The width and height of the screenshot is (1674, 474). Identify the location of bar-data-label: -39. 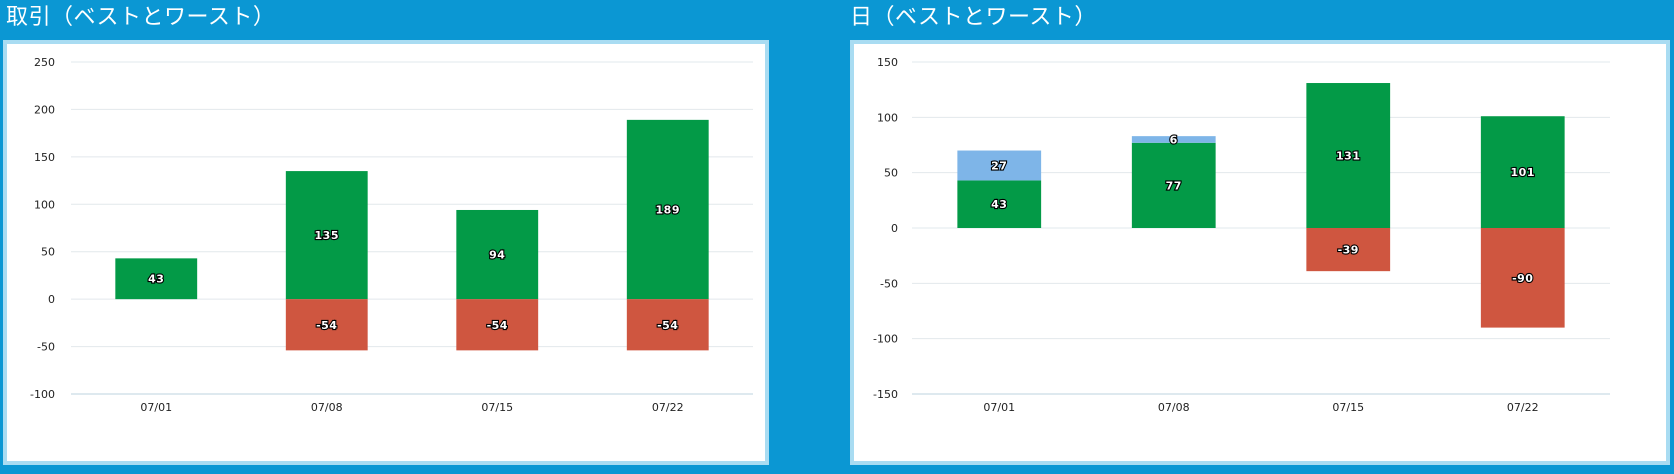
(1348, 250).